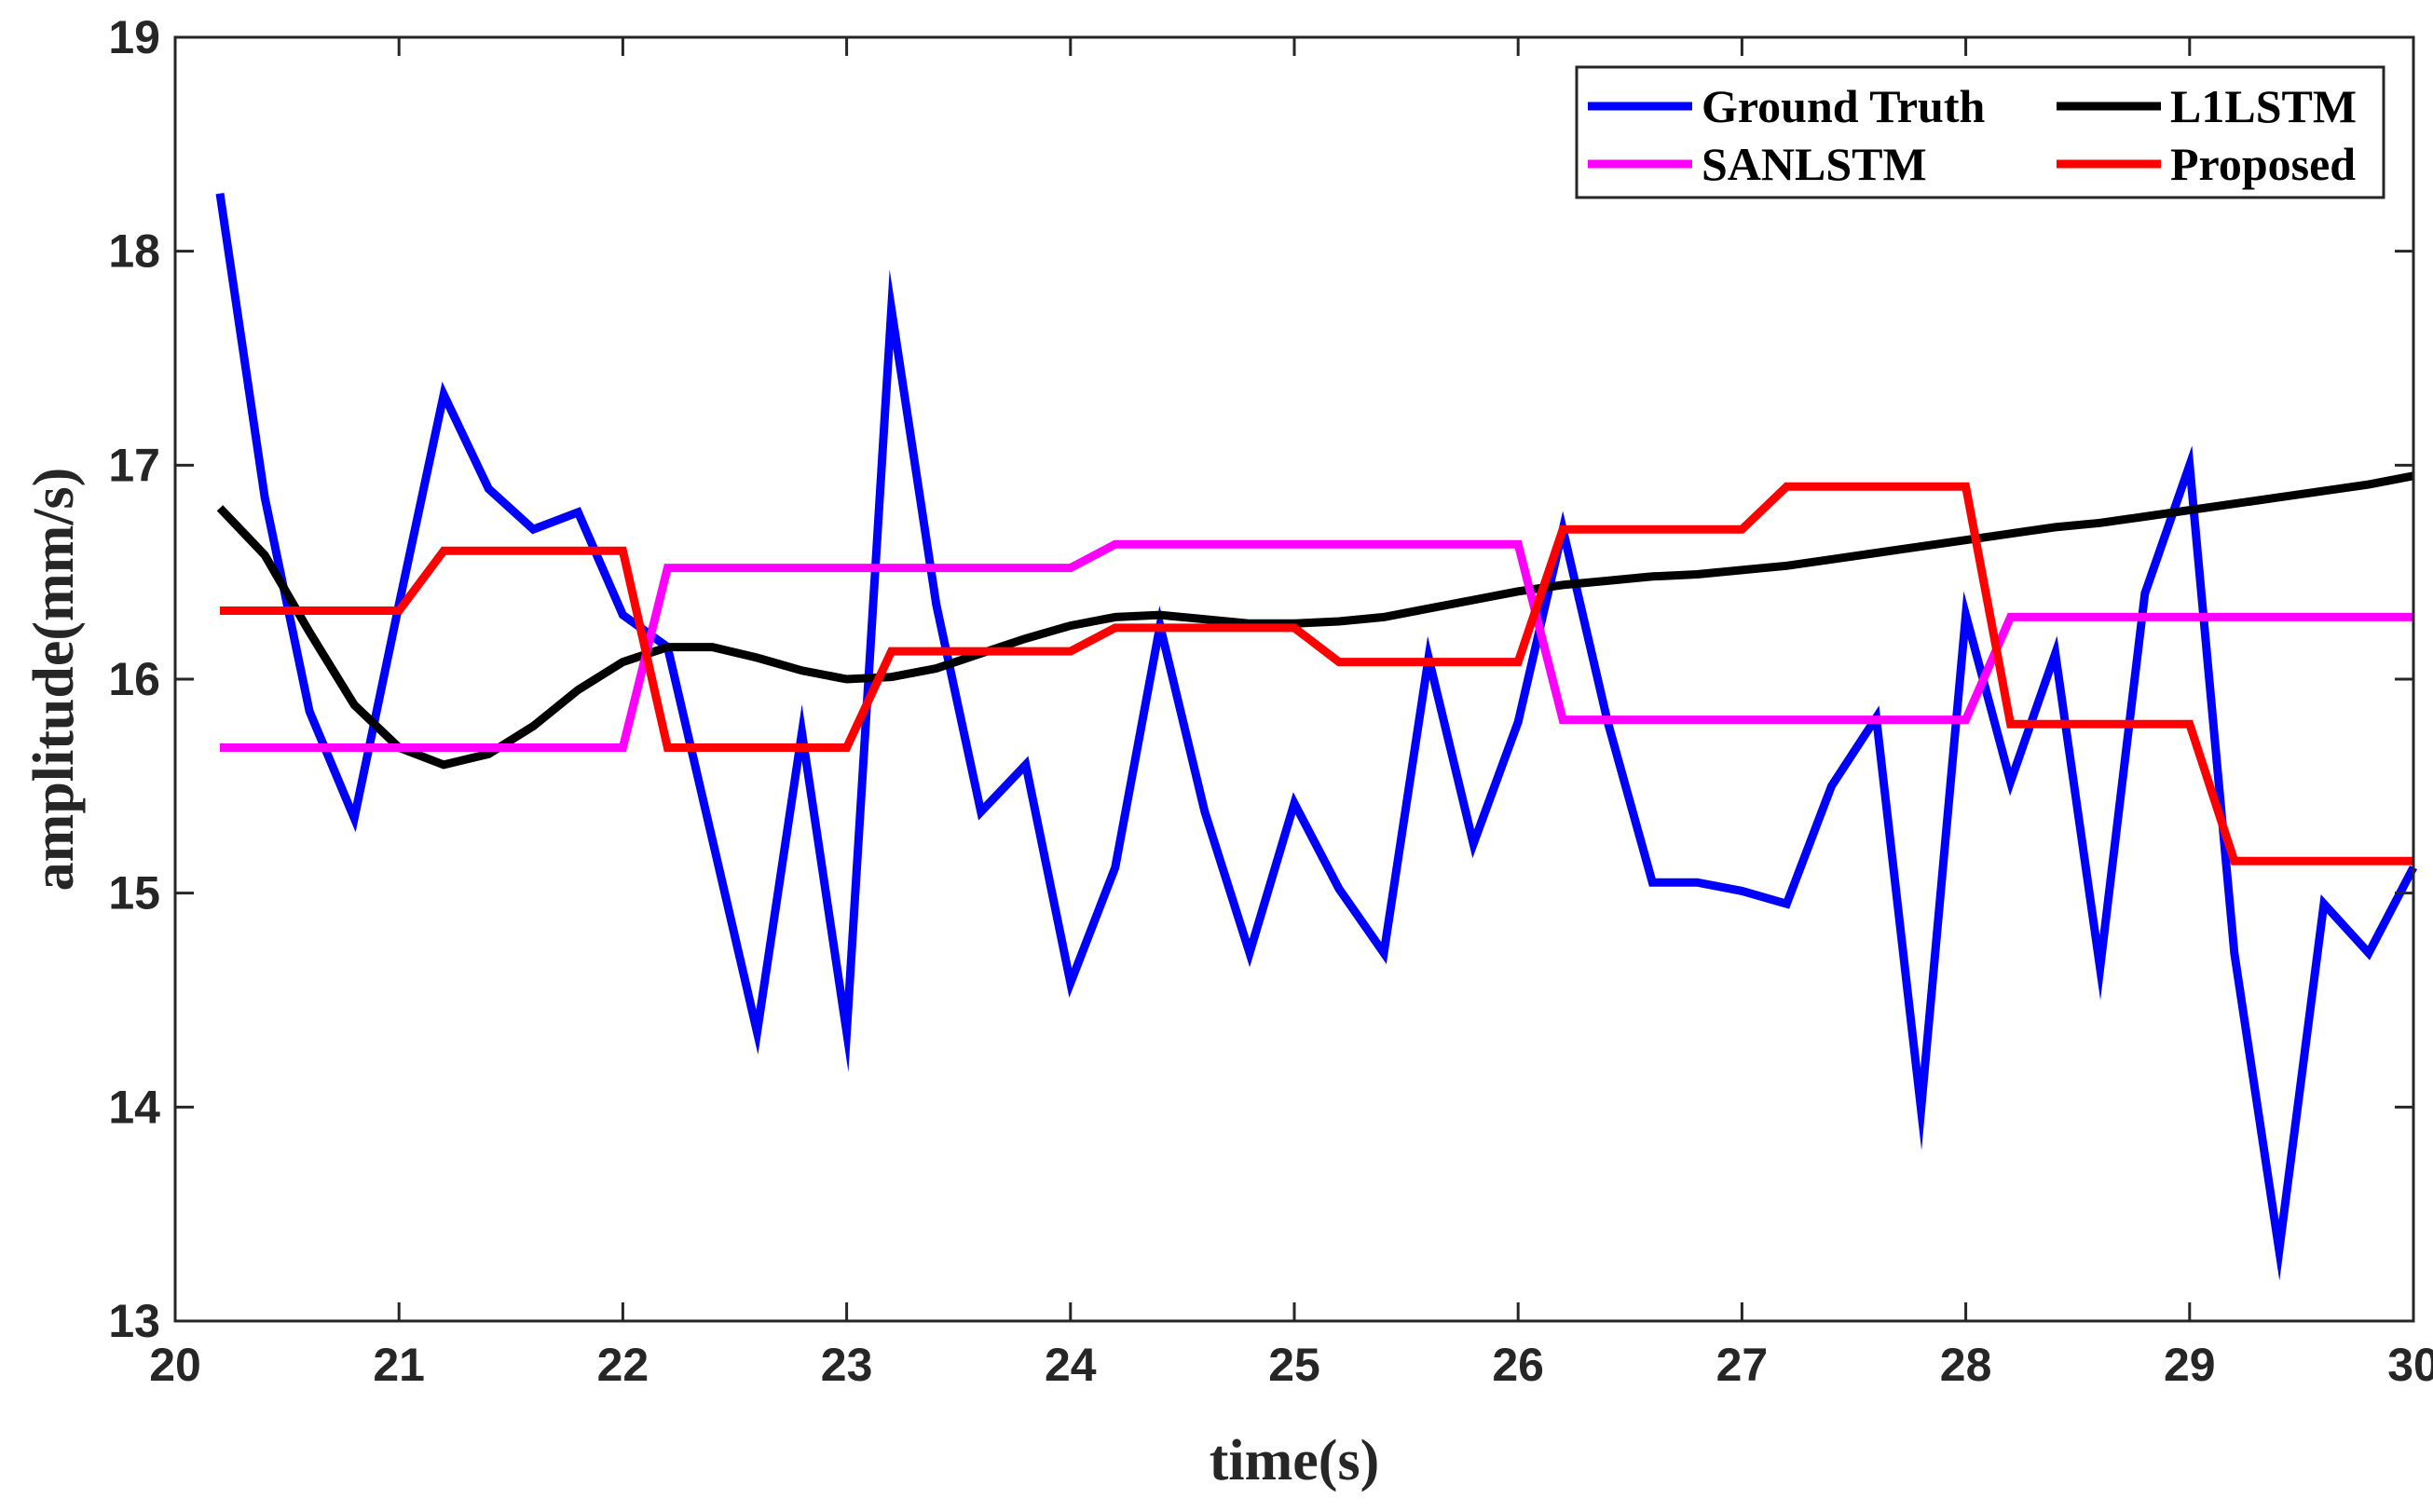 The image size is (2433, 1512). I want to click on legend: Ground Truth L1LSTM SANLSTM Proposed, so click(1980, 132).